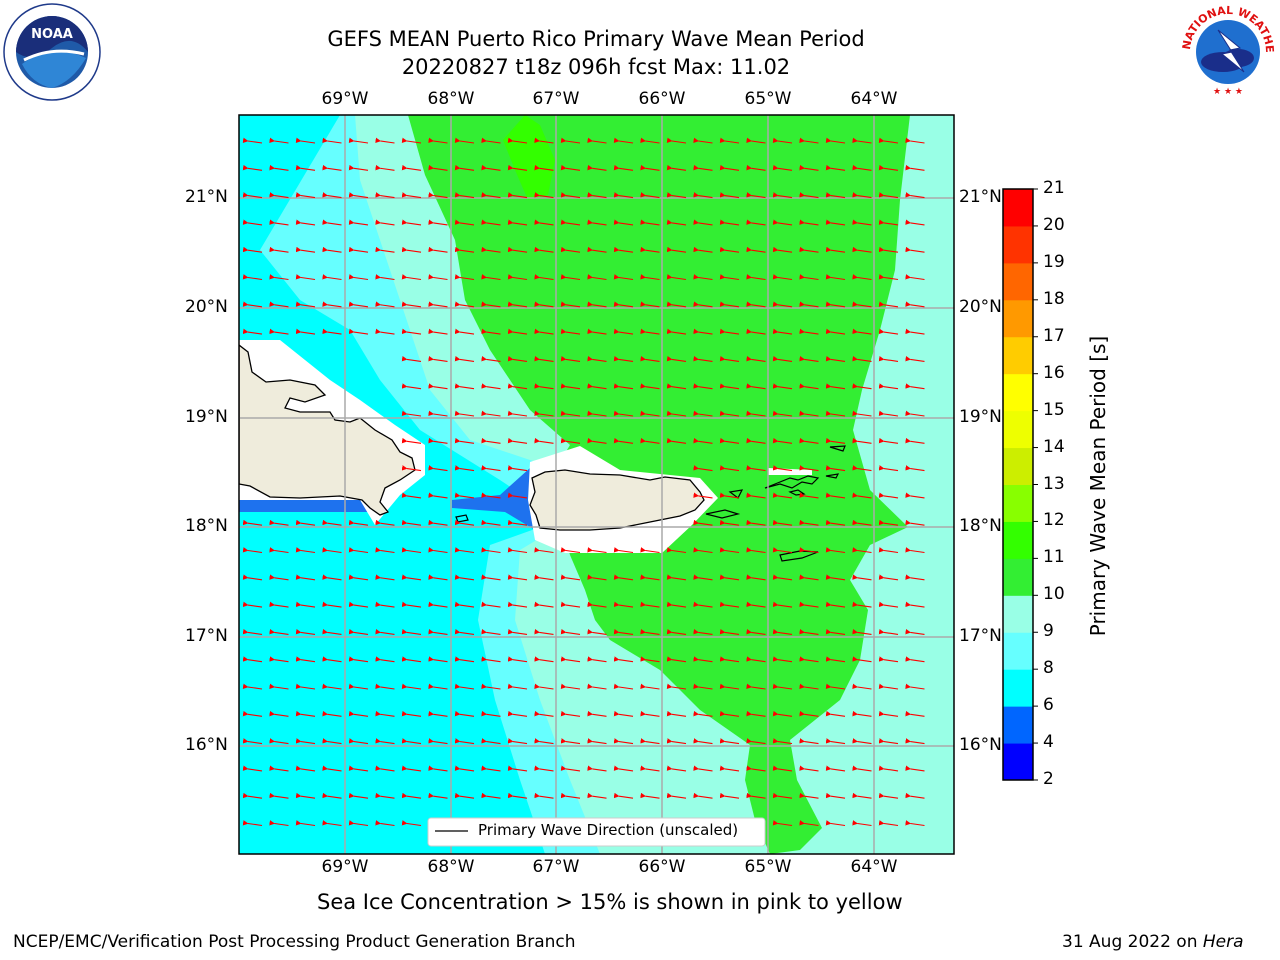 The width and height of the screenshot is (1280, 960). Describe the element at coordinates (1054, 224) in the screenshot. I see `colorbar-tick-label-15: 20` at that location.